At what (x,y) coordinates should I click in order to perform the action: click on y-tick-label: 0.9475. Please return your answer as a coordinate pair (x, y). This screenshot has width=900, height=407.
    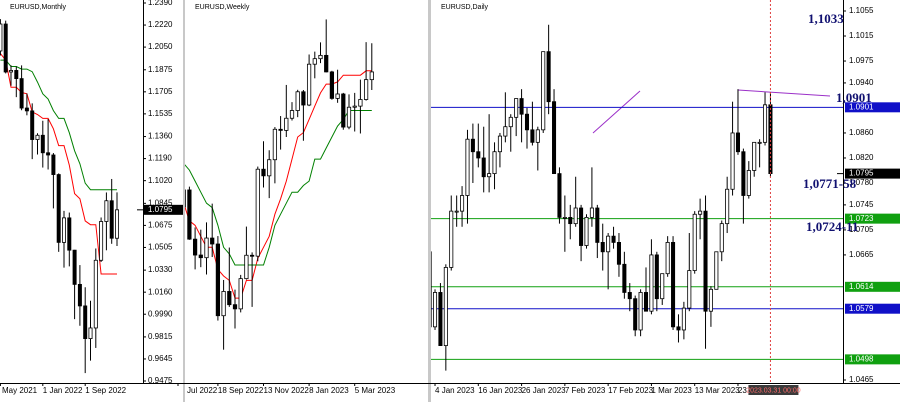
    Looking at the image, I should click on (160, 380).